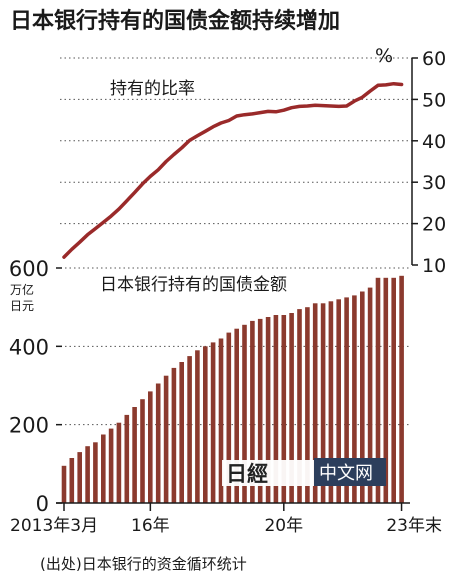 The width and height of the screenshot is (450, 581). I want to click on ratio-tick-label: 60, so click(434, 59).